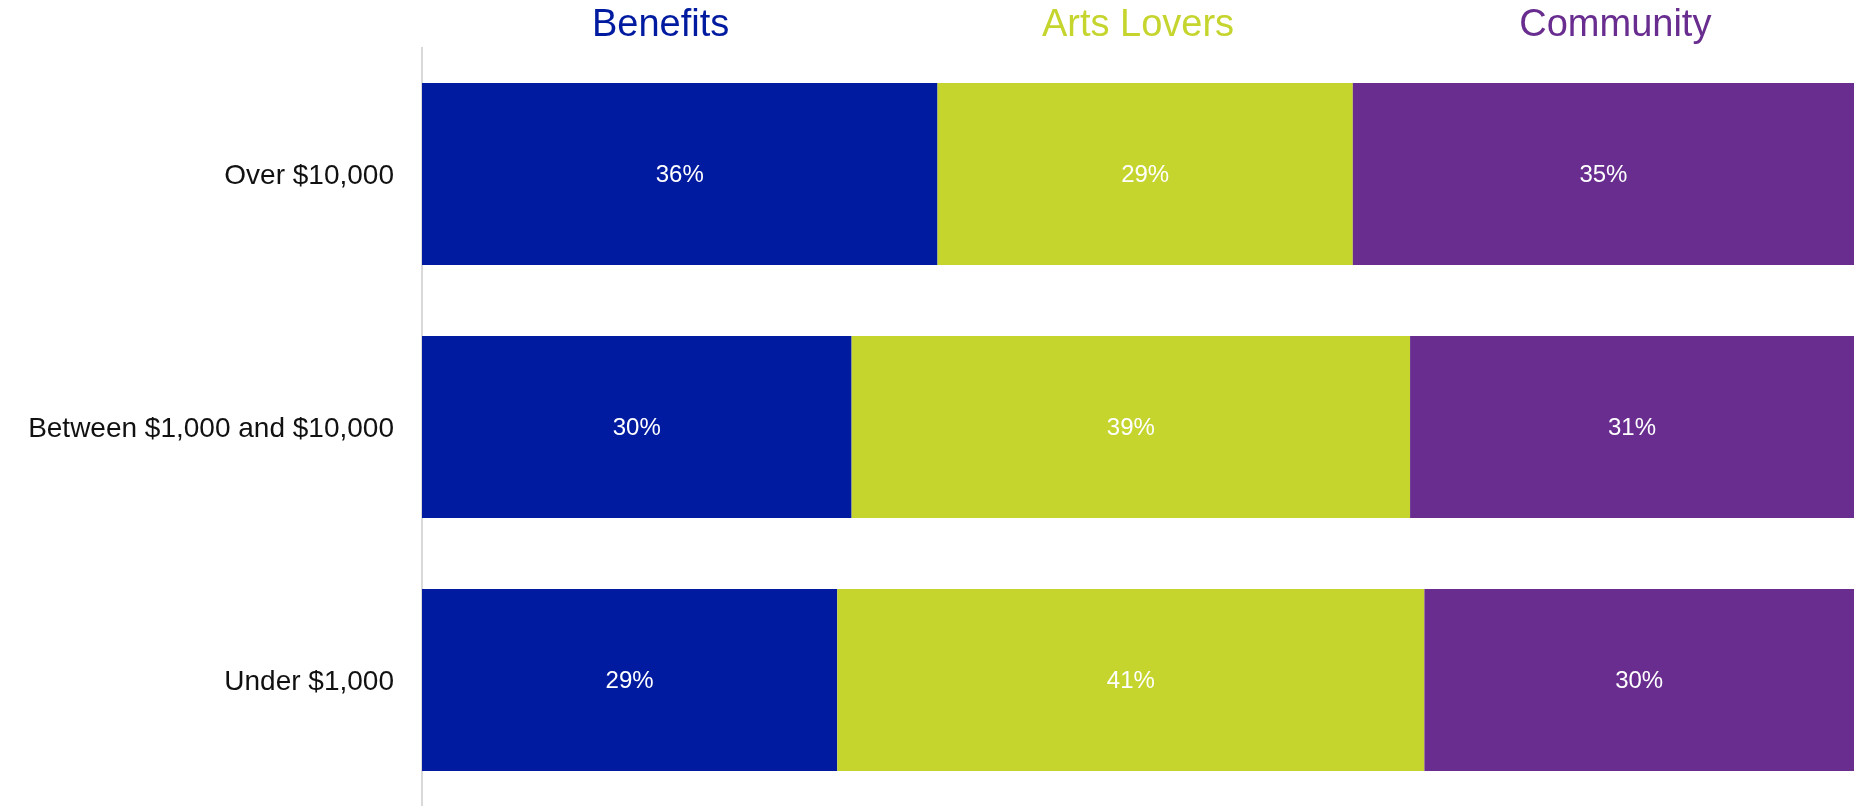  I want to click on data-label: 31%, so click(1632, 427).